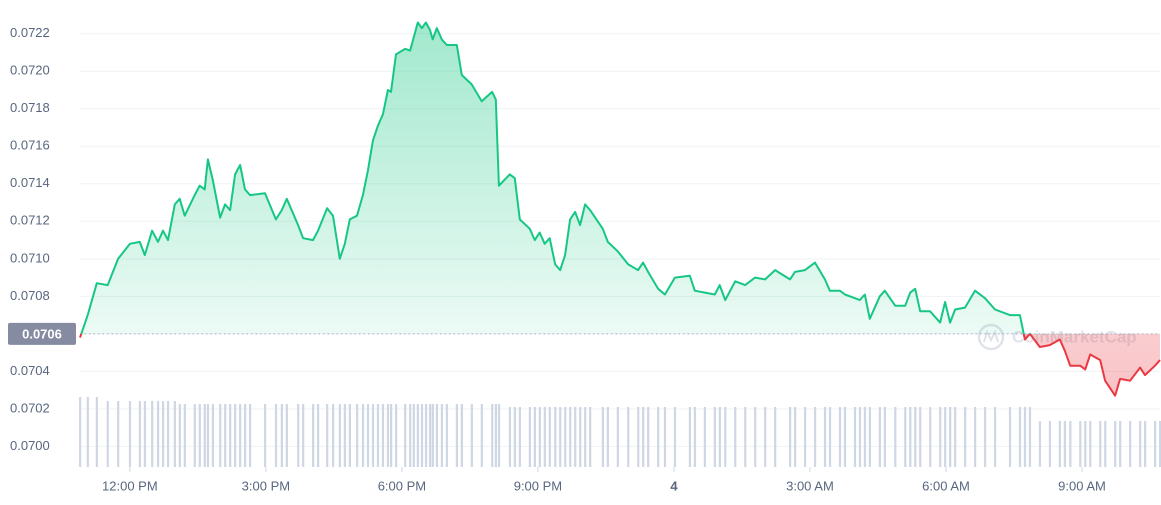  What do you see at coordinates (620, 364) in the screenshot?
I see `area-below` at bounding box center [620, 364].